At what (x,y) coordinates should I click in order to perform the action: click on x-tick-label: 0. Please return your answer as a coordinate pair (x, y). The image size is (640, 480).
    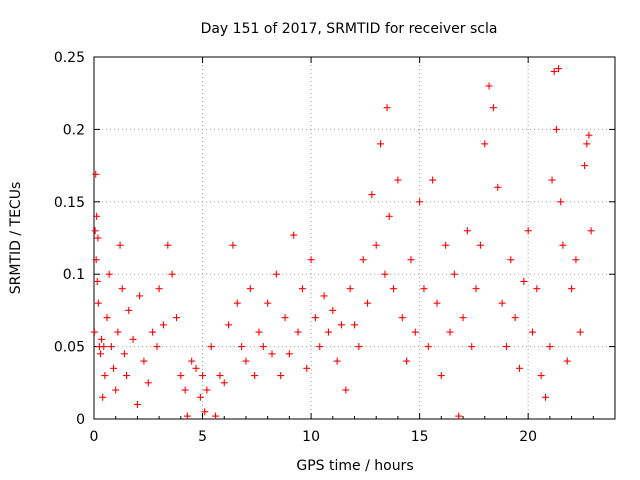
    Looking at the image, I should click on (94, 437).